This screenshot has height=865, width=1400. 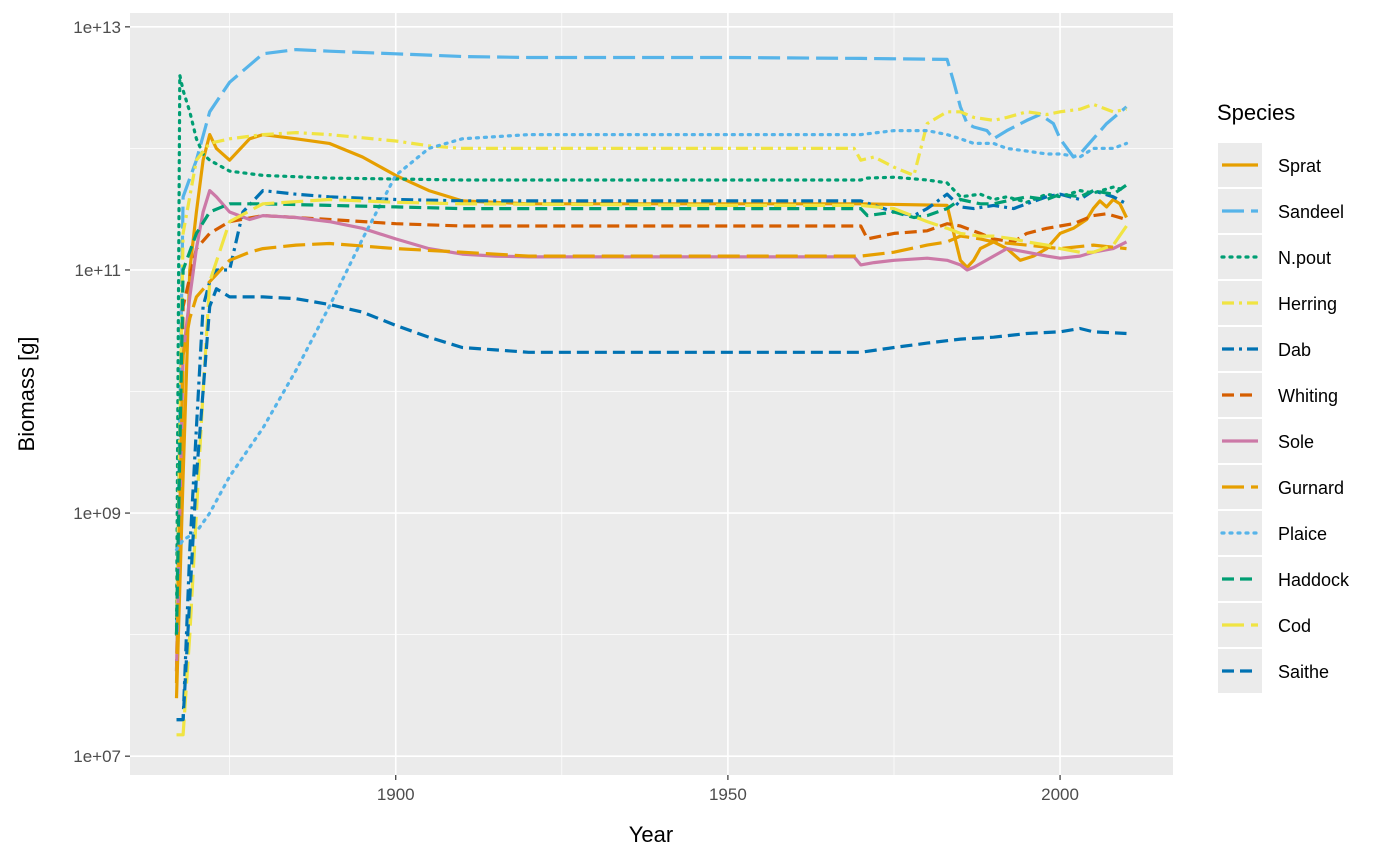 I want to click on legend-label-herring: Herring, so click(x=1307, y=304).